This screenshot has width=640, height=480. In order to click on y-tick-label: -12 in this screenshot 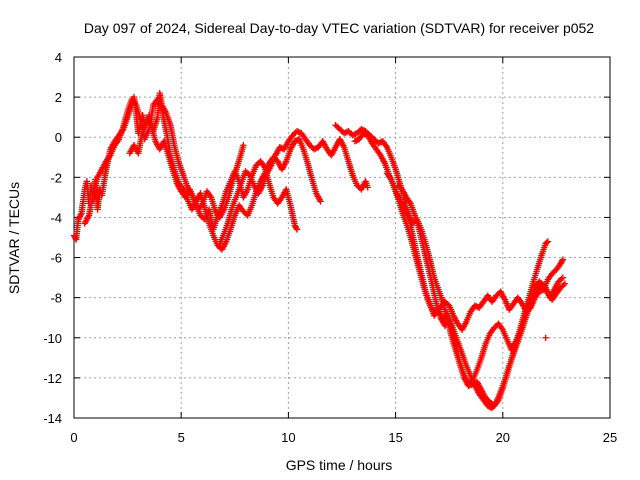, I will do `click(52, 378)`.